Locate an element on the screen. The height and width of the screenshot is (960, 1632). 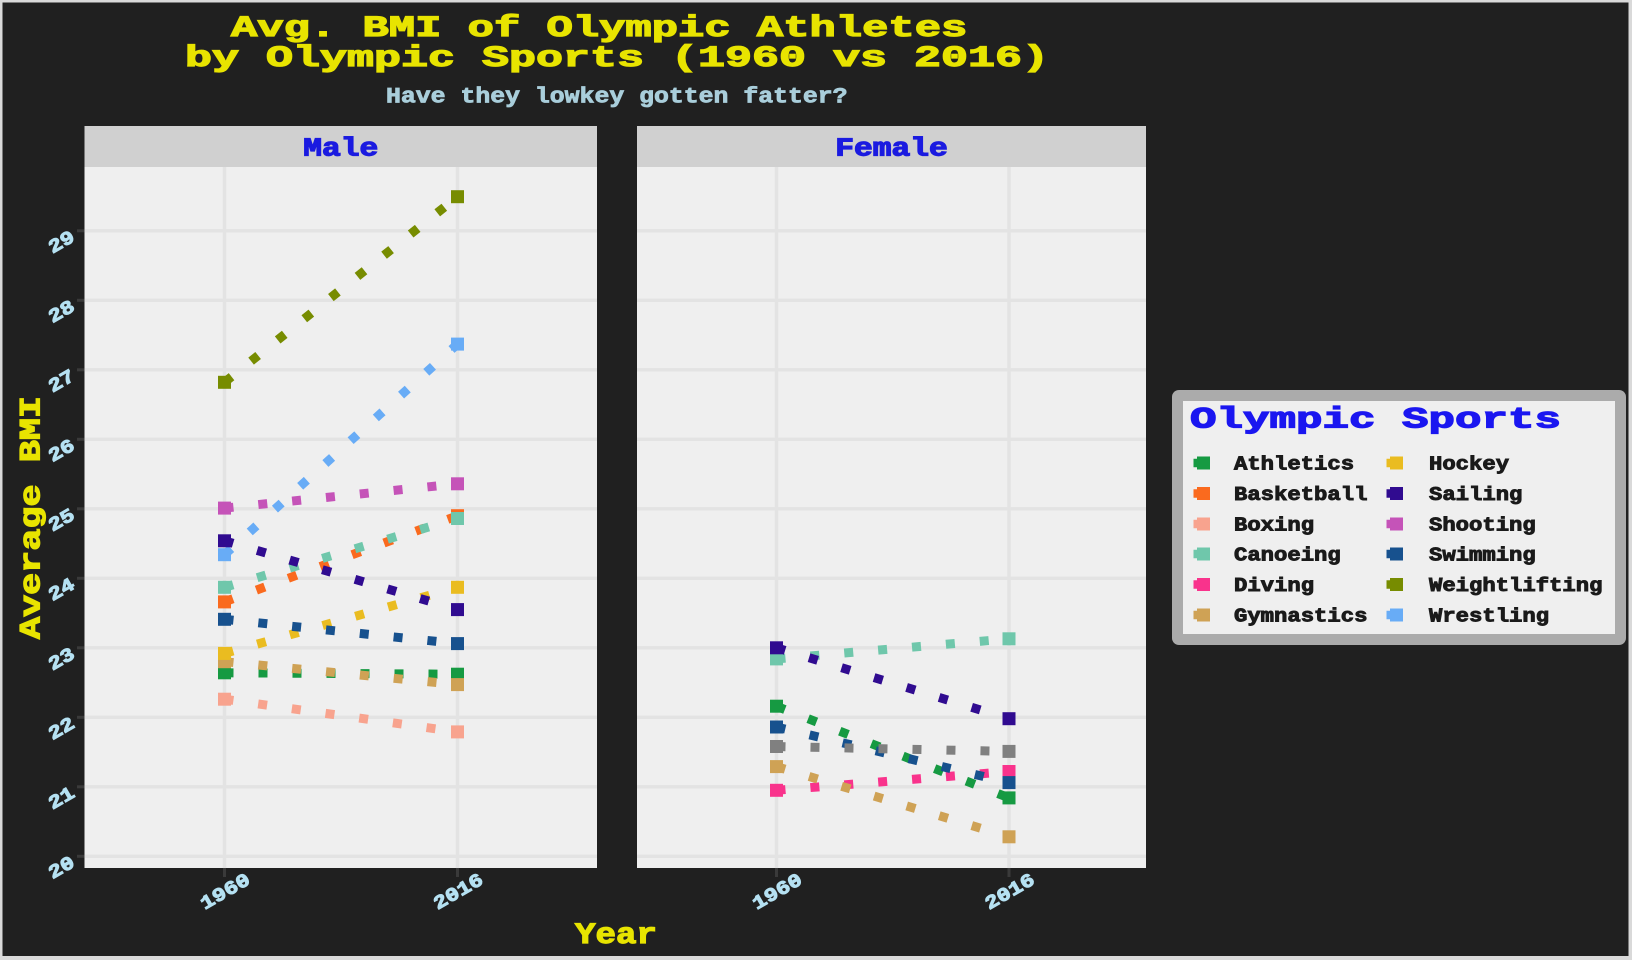
svg-text: Female is located at coordinates (891, 149).